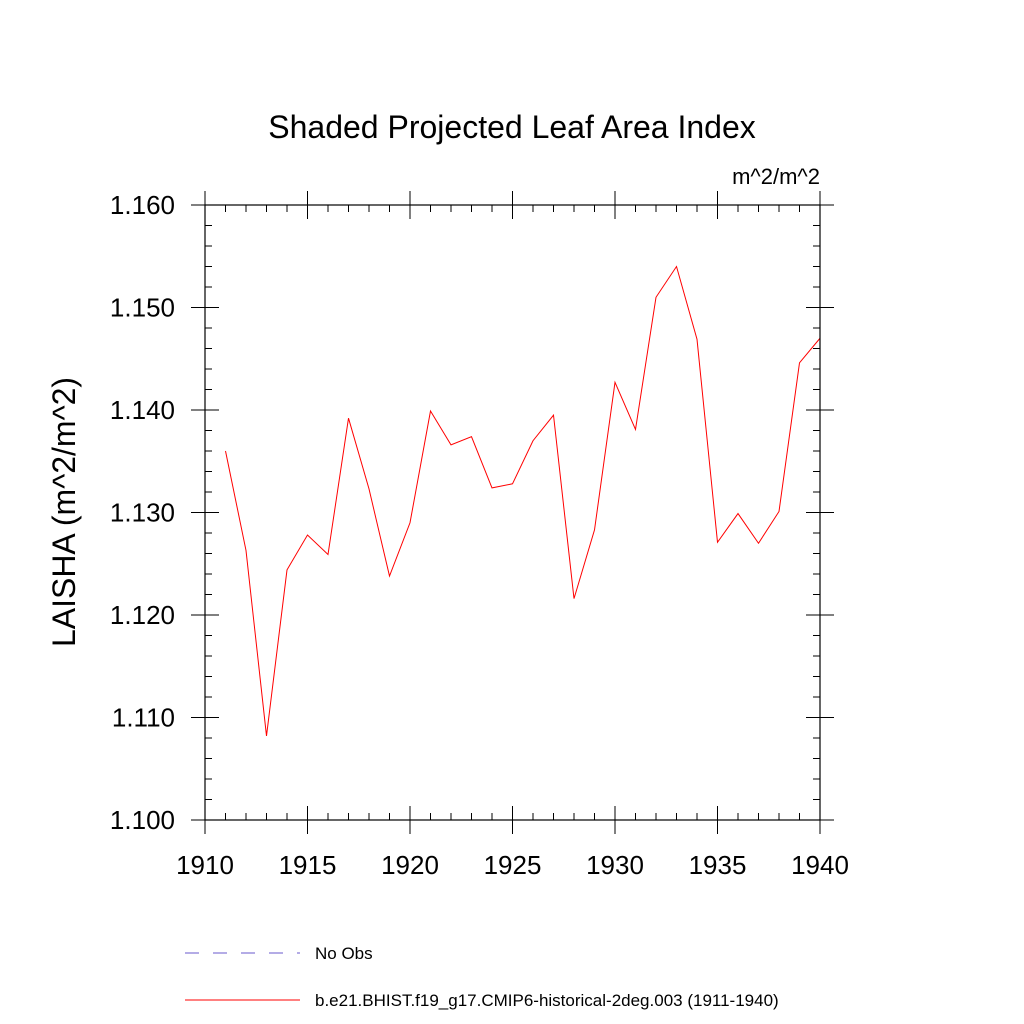  What do you see at coordinates (410, 865) in the screenshot?
I see `x-tick-label-2: 1920` at bounding box center [410, 865].